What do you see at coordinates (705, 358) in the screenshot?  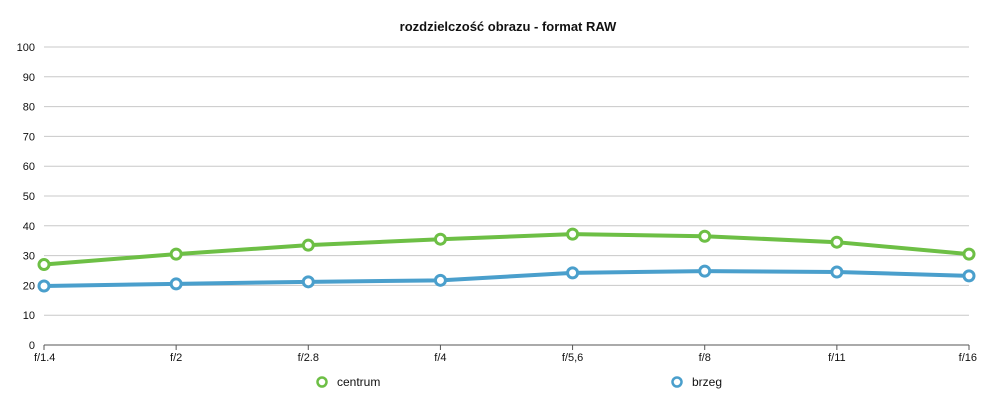 I see `x-tick-label: f/8` at bounding box center [705, 358].